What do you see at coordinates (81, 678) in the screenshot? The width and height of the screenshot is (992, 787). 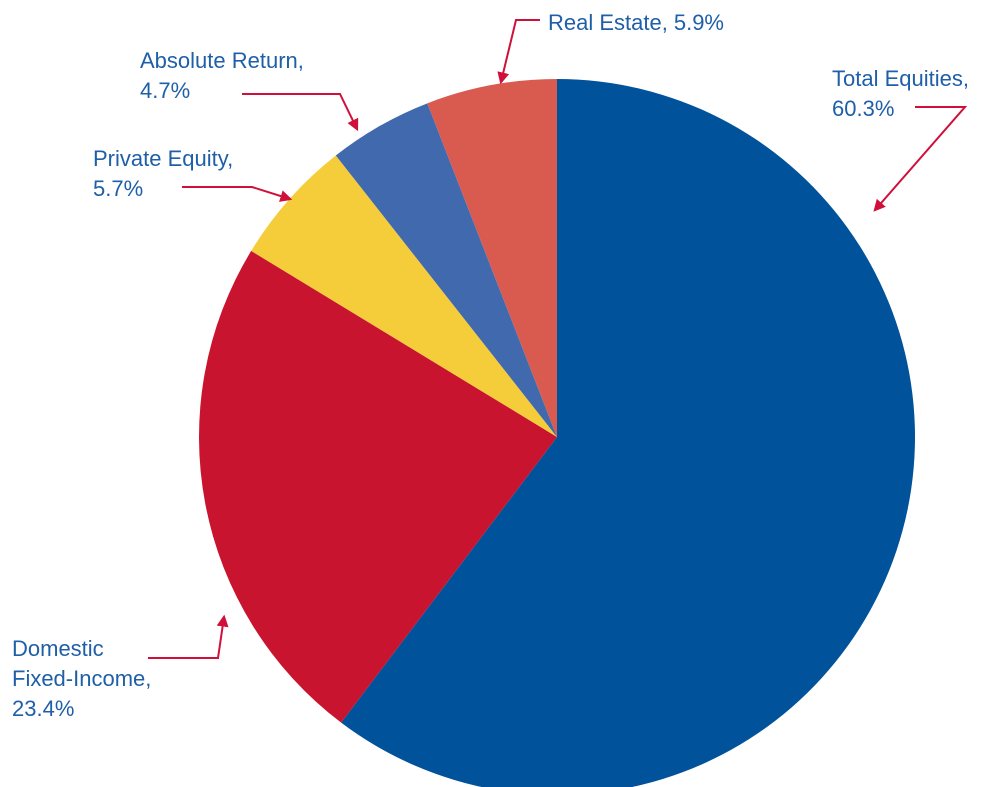 I see `label-line: Fixed-Income,` at bounding box center [81, 678].